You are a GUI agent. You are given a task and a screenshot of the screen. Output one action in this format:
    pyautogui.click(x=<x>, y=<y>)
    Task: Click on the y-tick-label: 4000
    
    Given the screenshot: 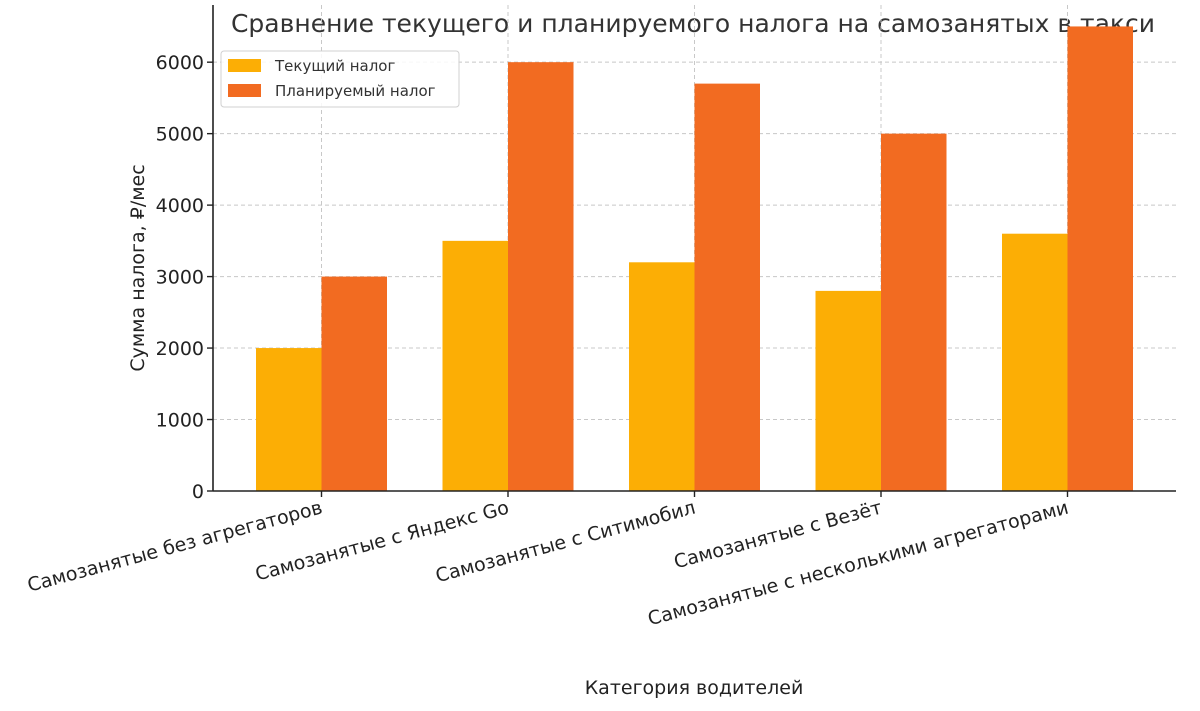 What is the action you would take?
    pyautogui.click(x=180, y=206)
    